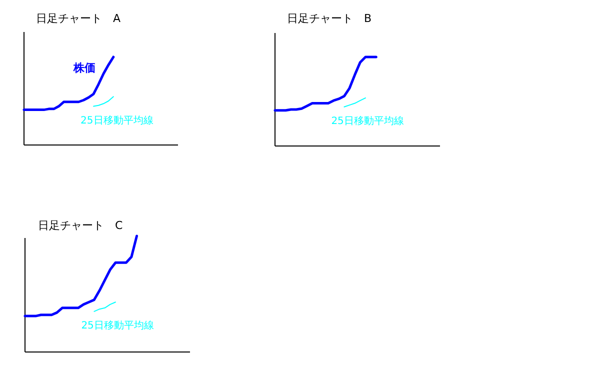 The width and height of the screenshot is (606, 382). Describe the element at coordinates (329, 18) in the screenshot. I see `chart-title: 日足チャート B` at that location.